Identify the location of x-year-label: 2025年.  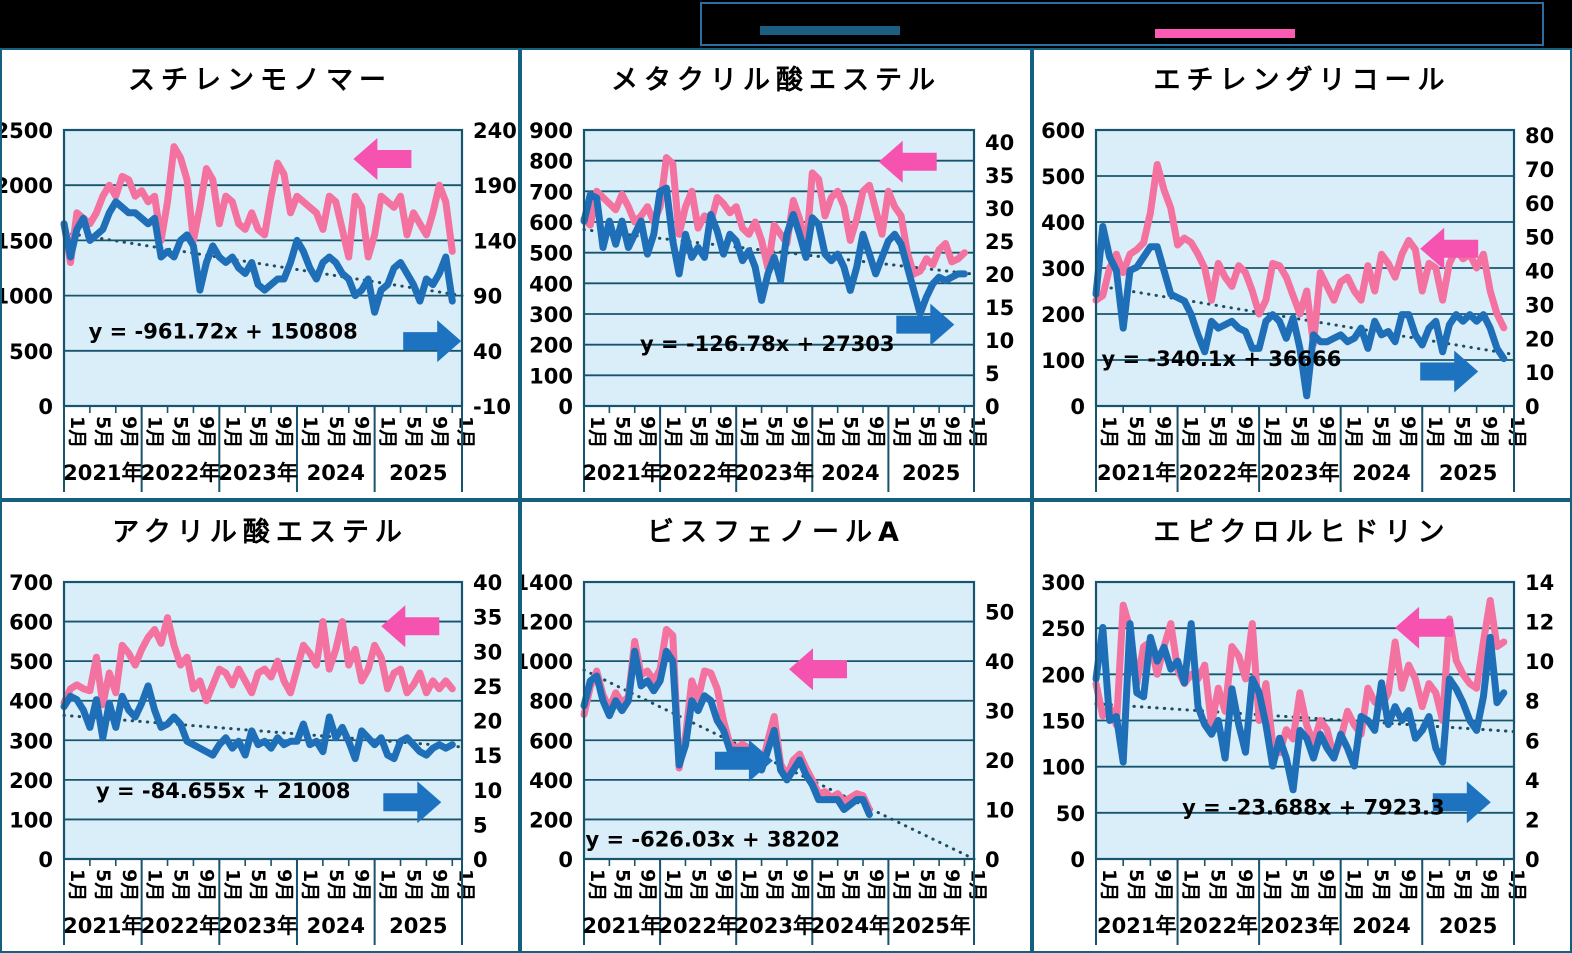
(930, 926).